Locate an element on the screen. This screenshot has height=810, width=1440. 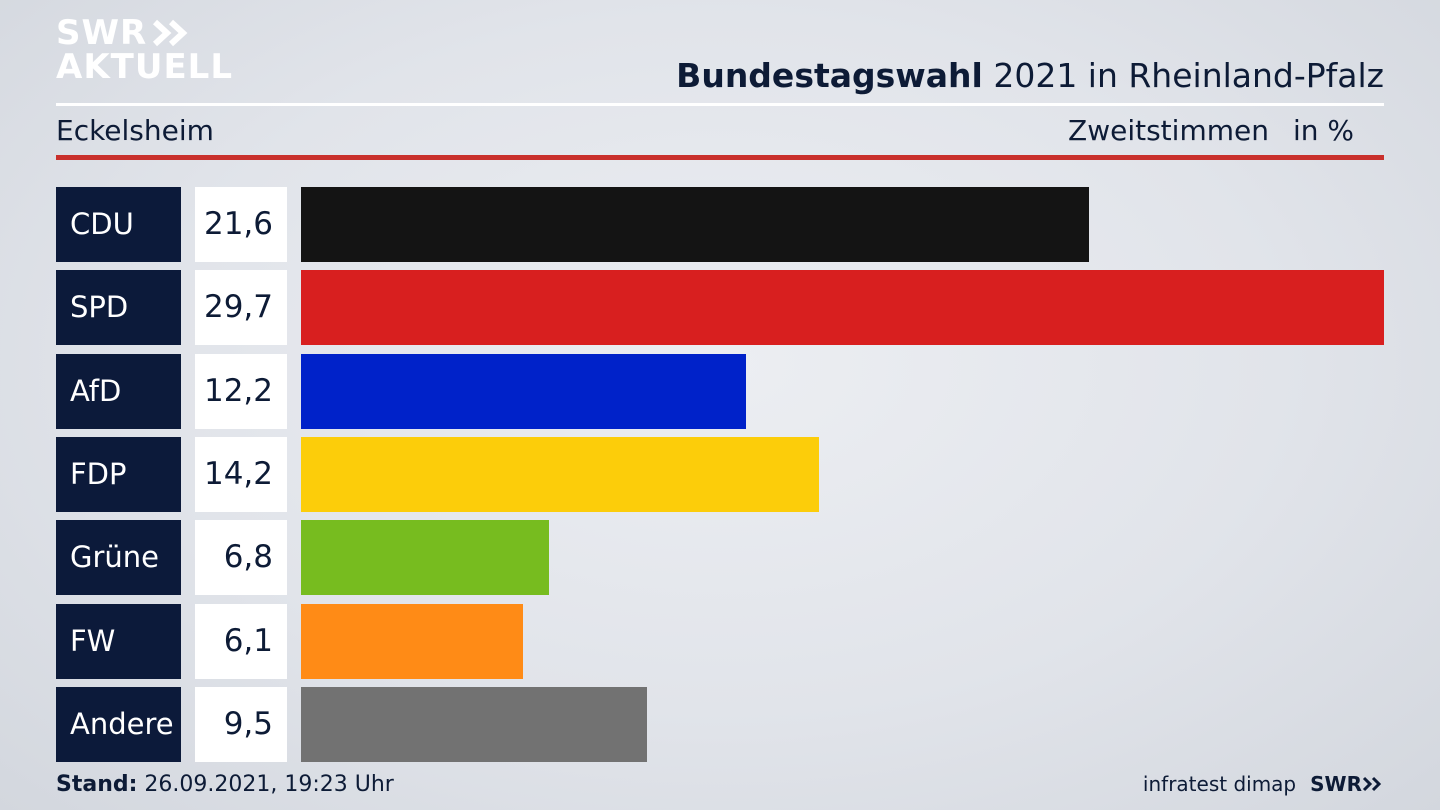
accent-divider is located at coordinates (720, 157).